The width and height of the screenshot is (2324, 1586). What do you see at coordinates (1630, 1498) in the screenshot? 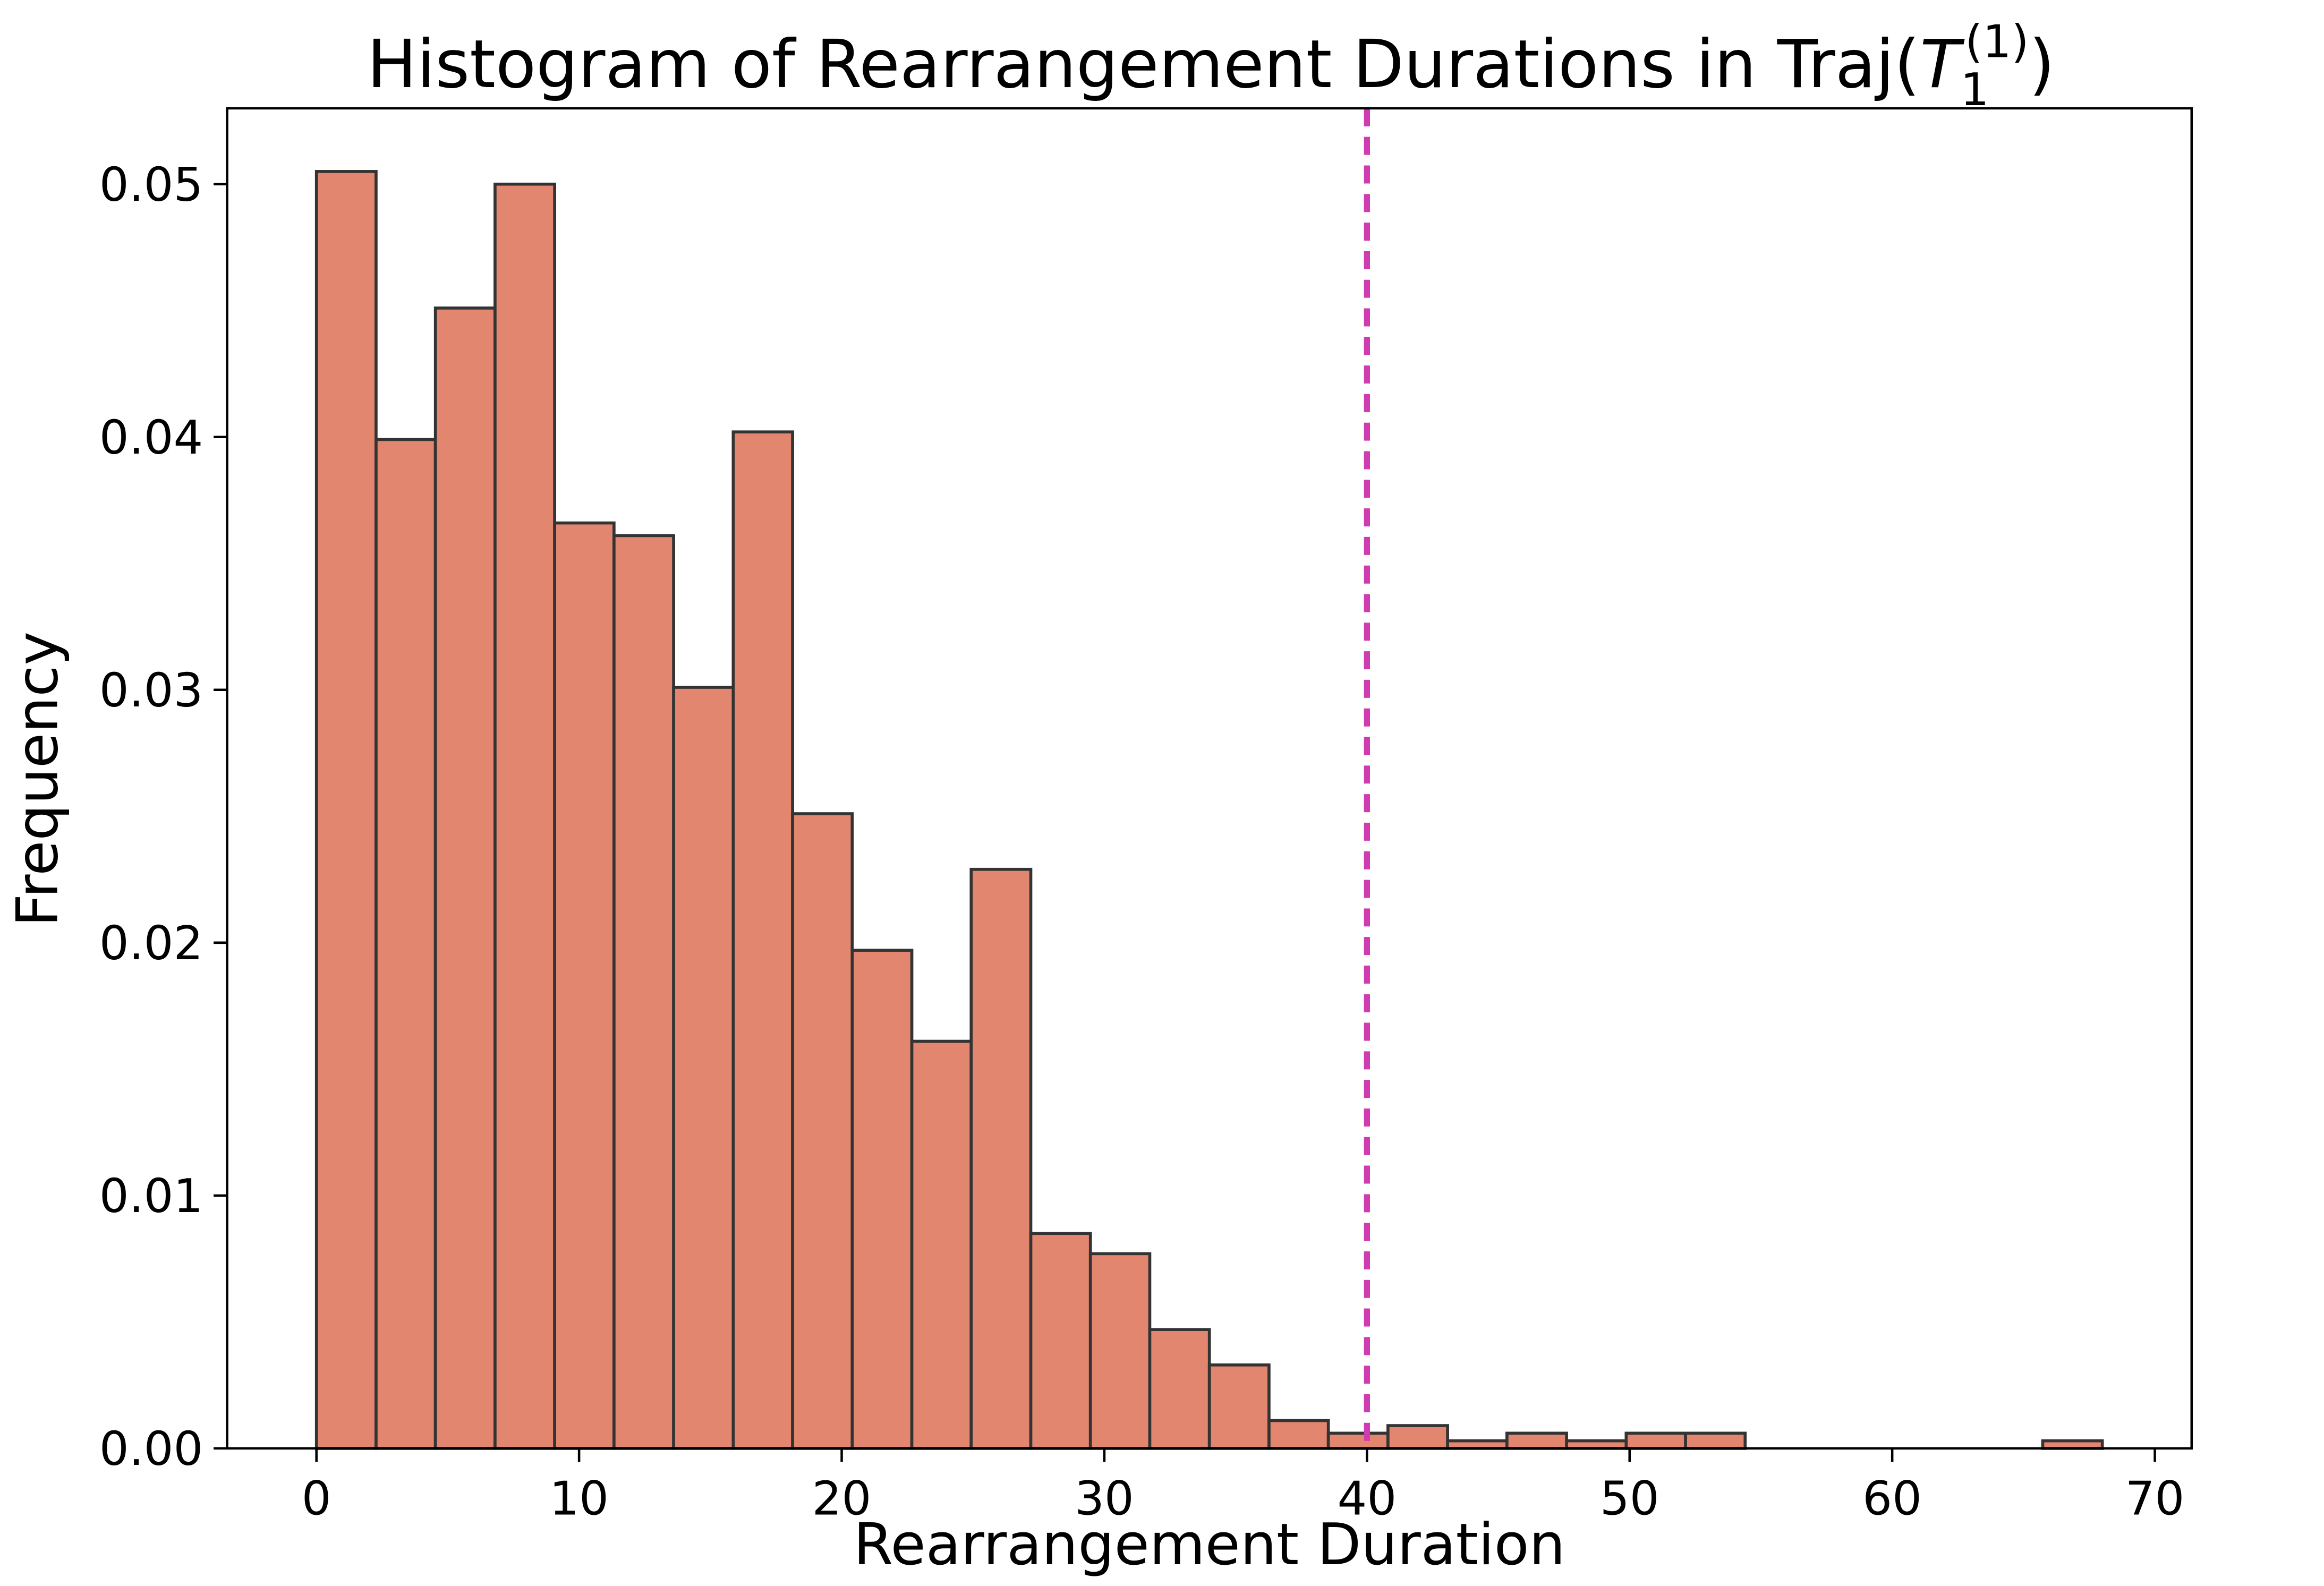
I see `x-tick-label: 50` at bounding box center [1630, 1498].